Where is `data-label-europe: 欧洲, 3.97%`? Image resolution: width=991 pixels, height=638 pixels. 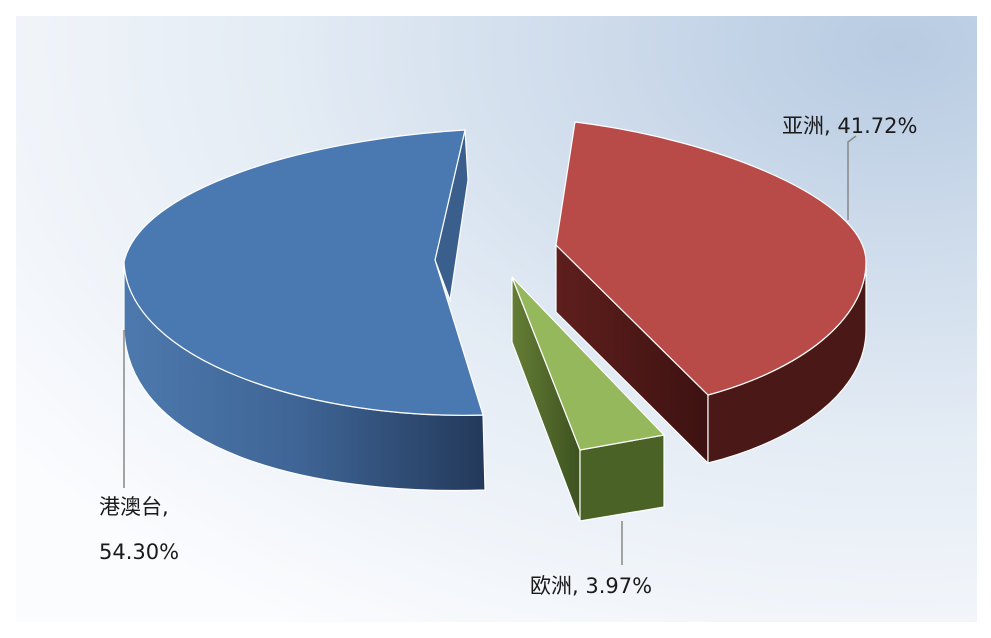 data-label-europe: 欧洲, 3.97% is located at coordinates (591, 586).